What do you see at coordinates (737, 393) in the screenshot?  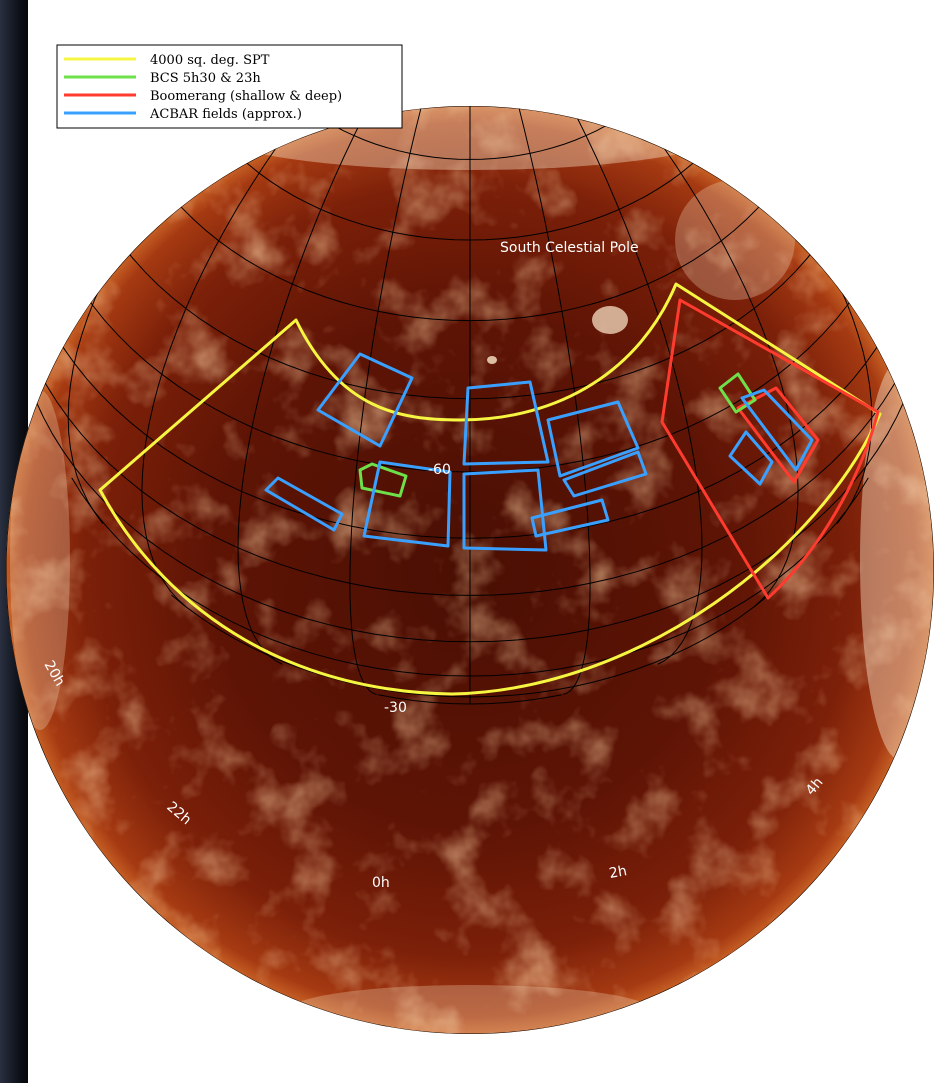 I see `bcs-field-5h30` at bounding box center [737, 393].